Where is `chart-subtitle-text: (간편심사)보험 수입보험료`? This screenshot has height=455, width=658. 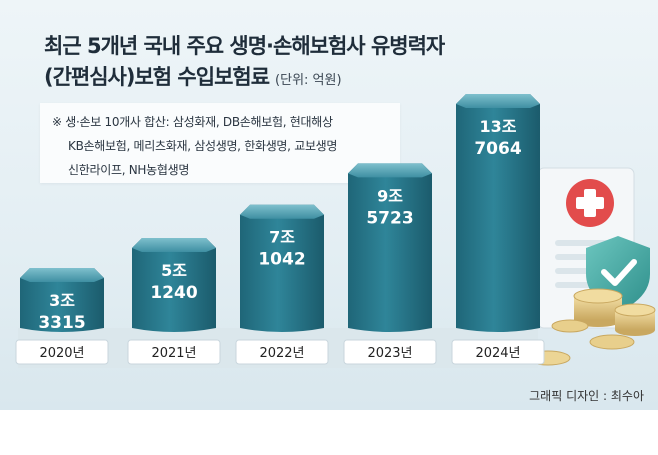
chart-subtitle-text: (간편심사)보험 수입보험료 is located at coordinates (157, 77).